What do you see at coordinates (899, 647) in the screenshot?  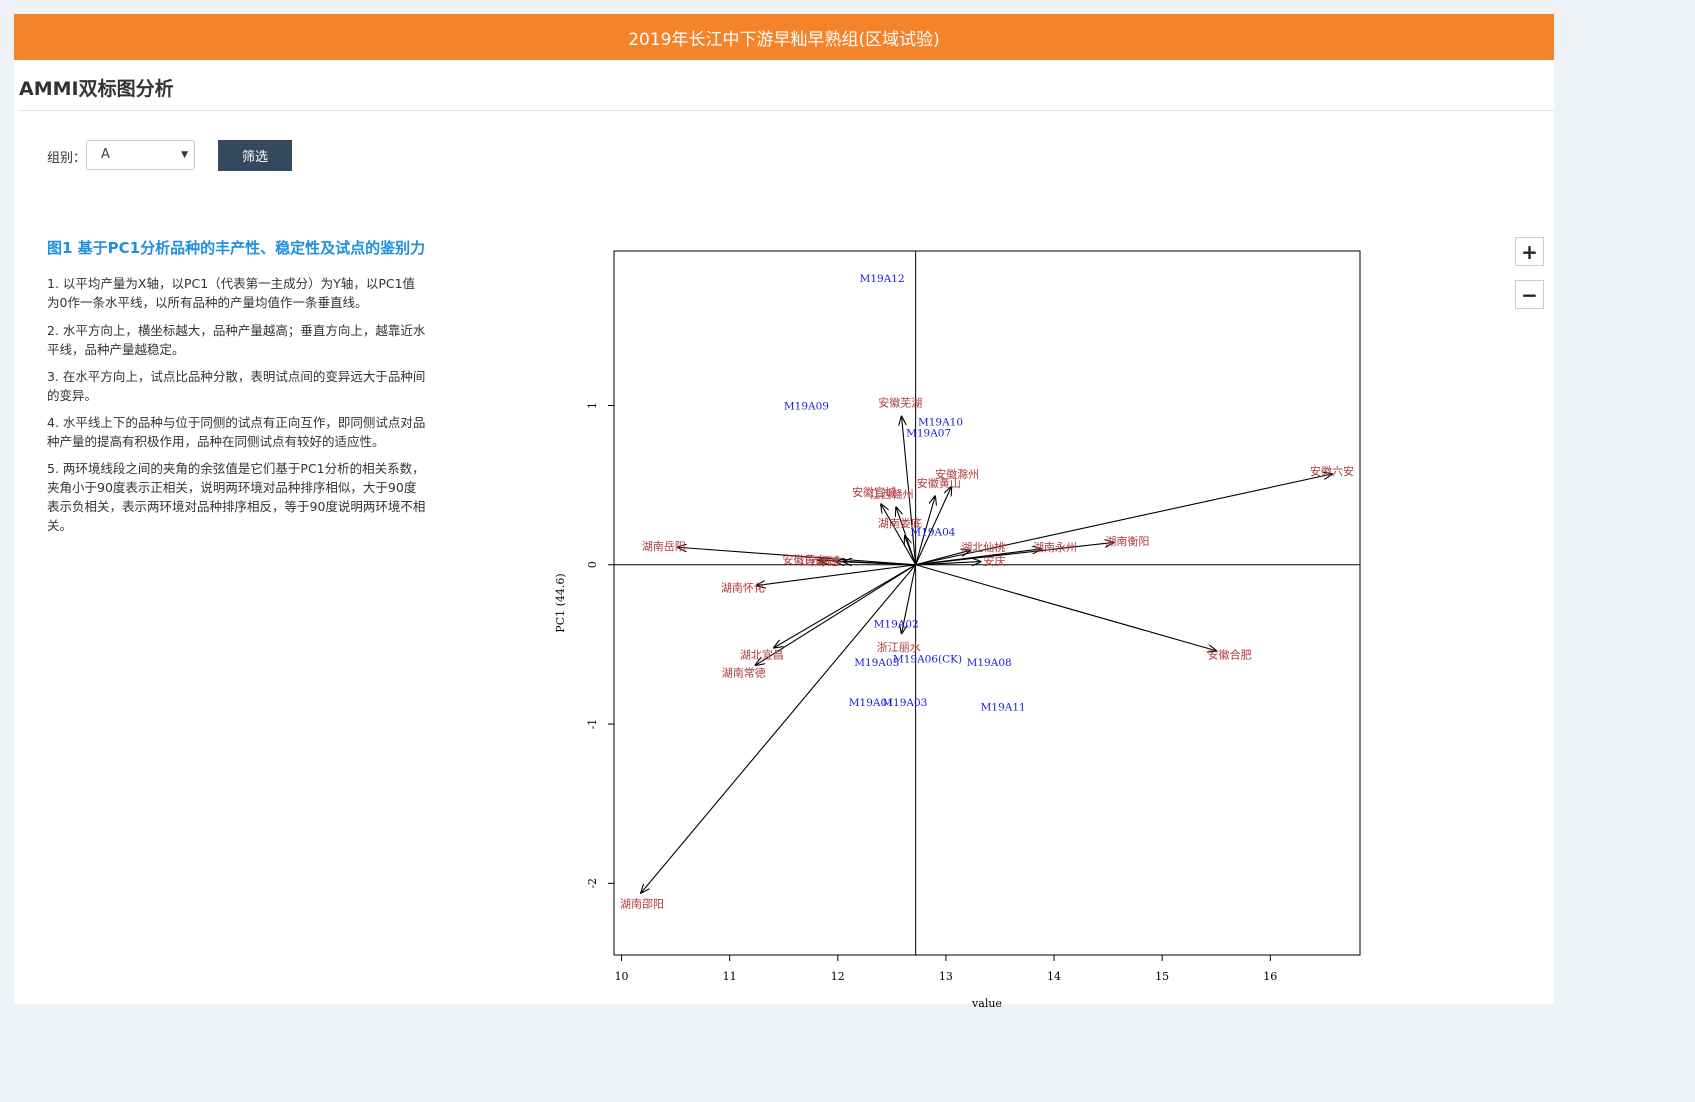 I see `environment-label: 浙江丽水` at bounding box center [899, 647].